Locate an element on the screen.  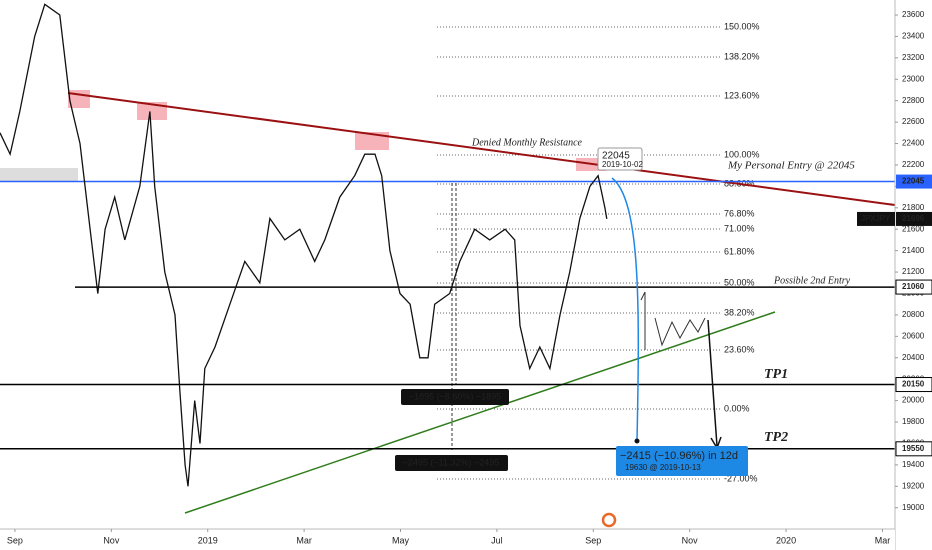
fib-label: 71.00% is located at coordinates (739, 228).